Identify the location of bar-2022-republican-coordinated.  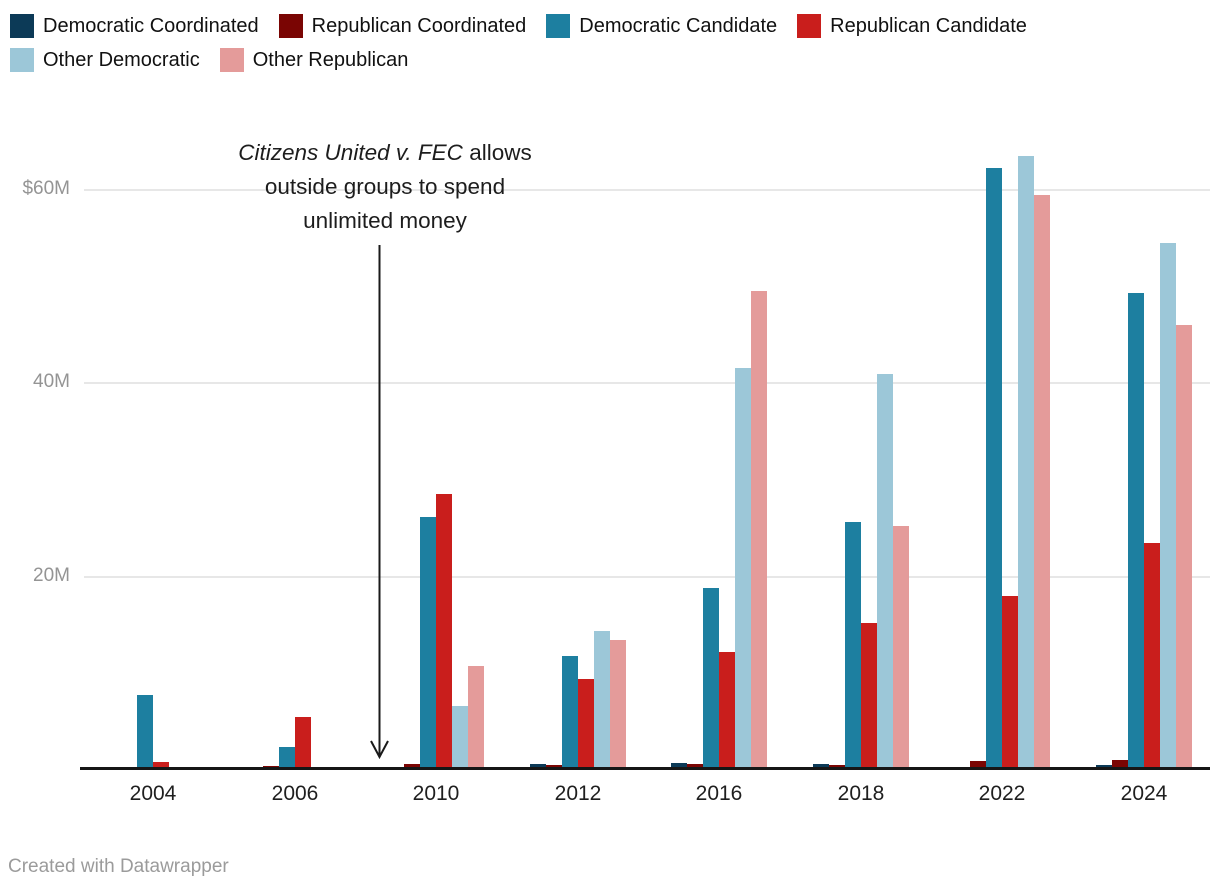
(978, 764).